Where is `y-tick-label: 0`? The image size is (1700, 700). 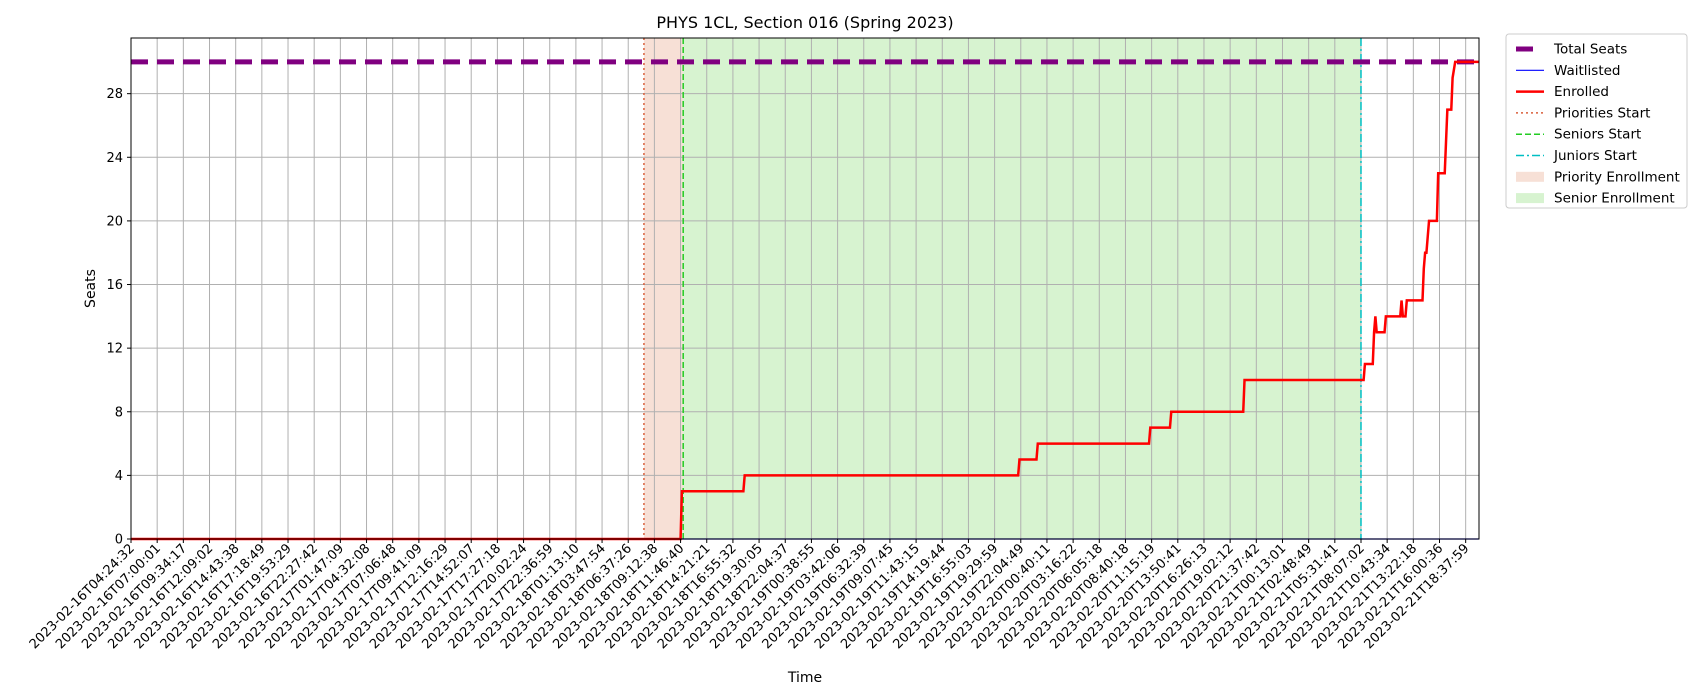 y-tick-label: 0 is located at coordinates (119, 540).